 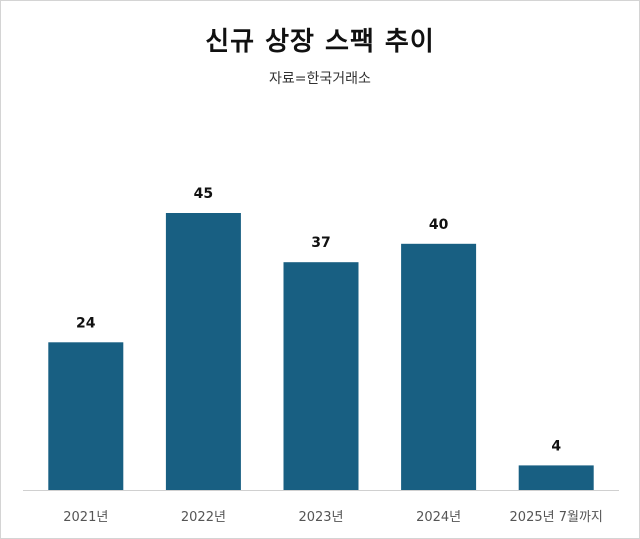 I want to click on chart-title: 신규 상장 스팩 추이, so click(x=320, y=42).